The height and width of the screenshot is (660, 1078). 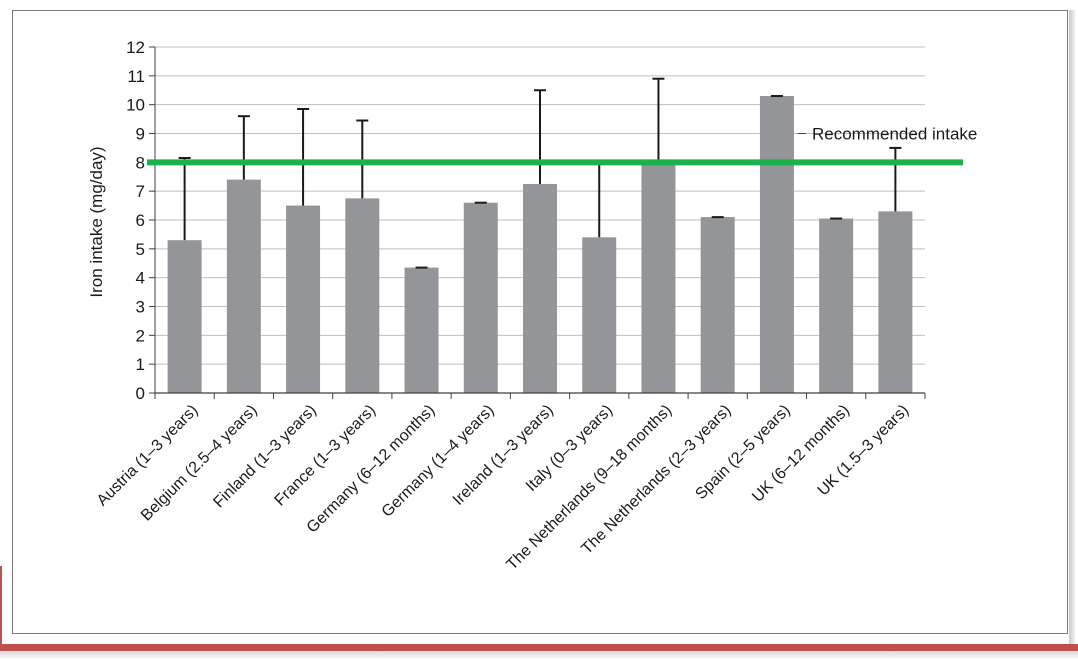 I want to click on category-label: UK (6–12 months), so click(x=801, y=454).